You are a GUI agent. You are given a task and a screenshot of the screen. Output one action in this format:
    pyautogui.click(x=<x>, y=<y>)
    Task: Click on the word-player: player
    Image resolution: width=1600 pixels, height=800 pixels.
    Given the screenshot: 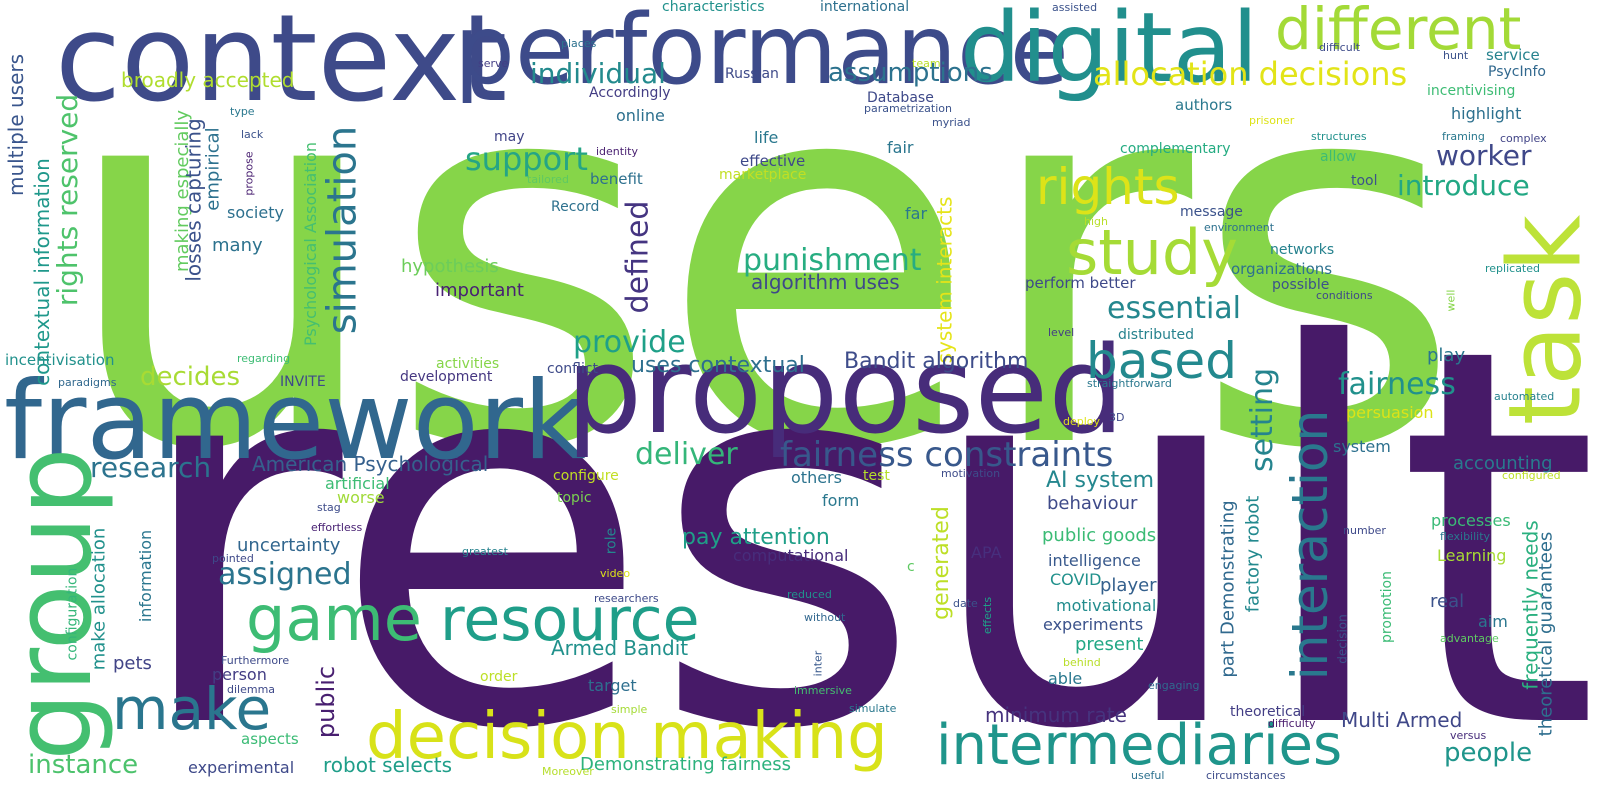 What is the action you would take?
    pyautogui.click(x=1128, y=585)
    